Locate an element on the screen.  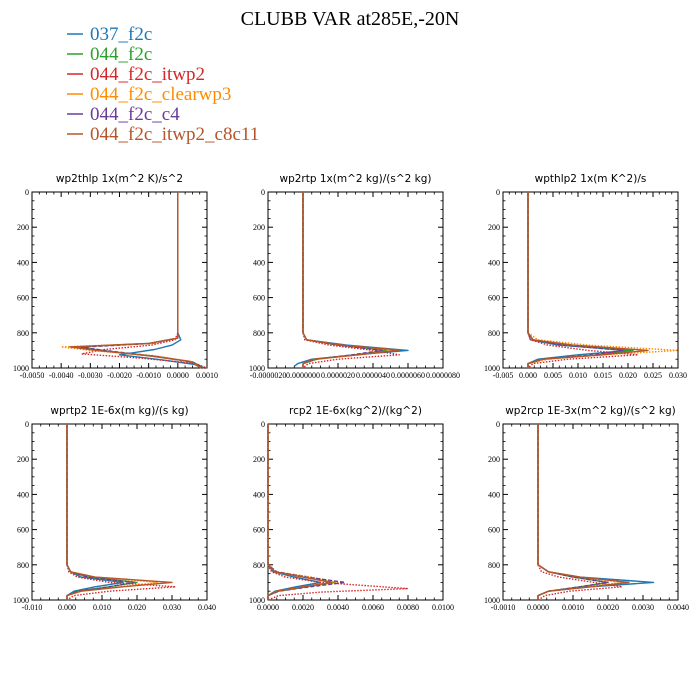
x-tick-label: 0.015 is located at coordinates (603, 375).